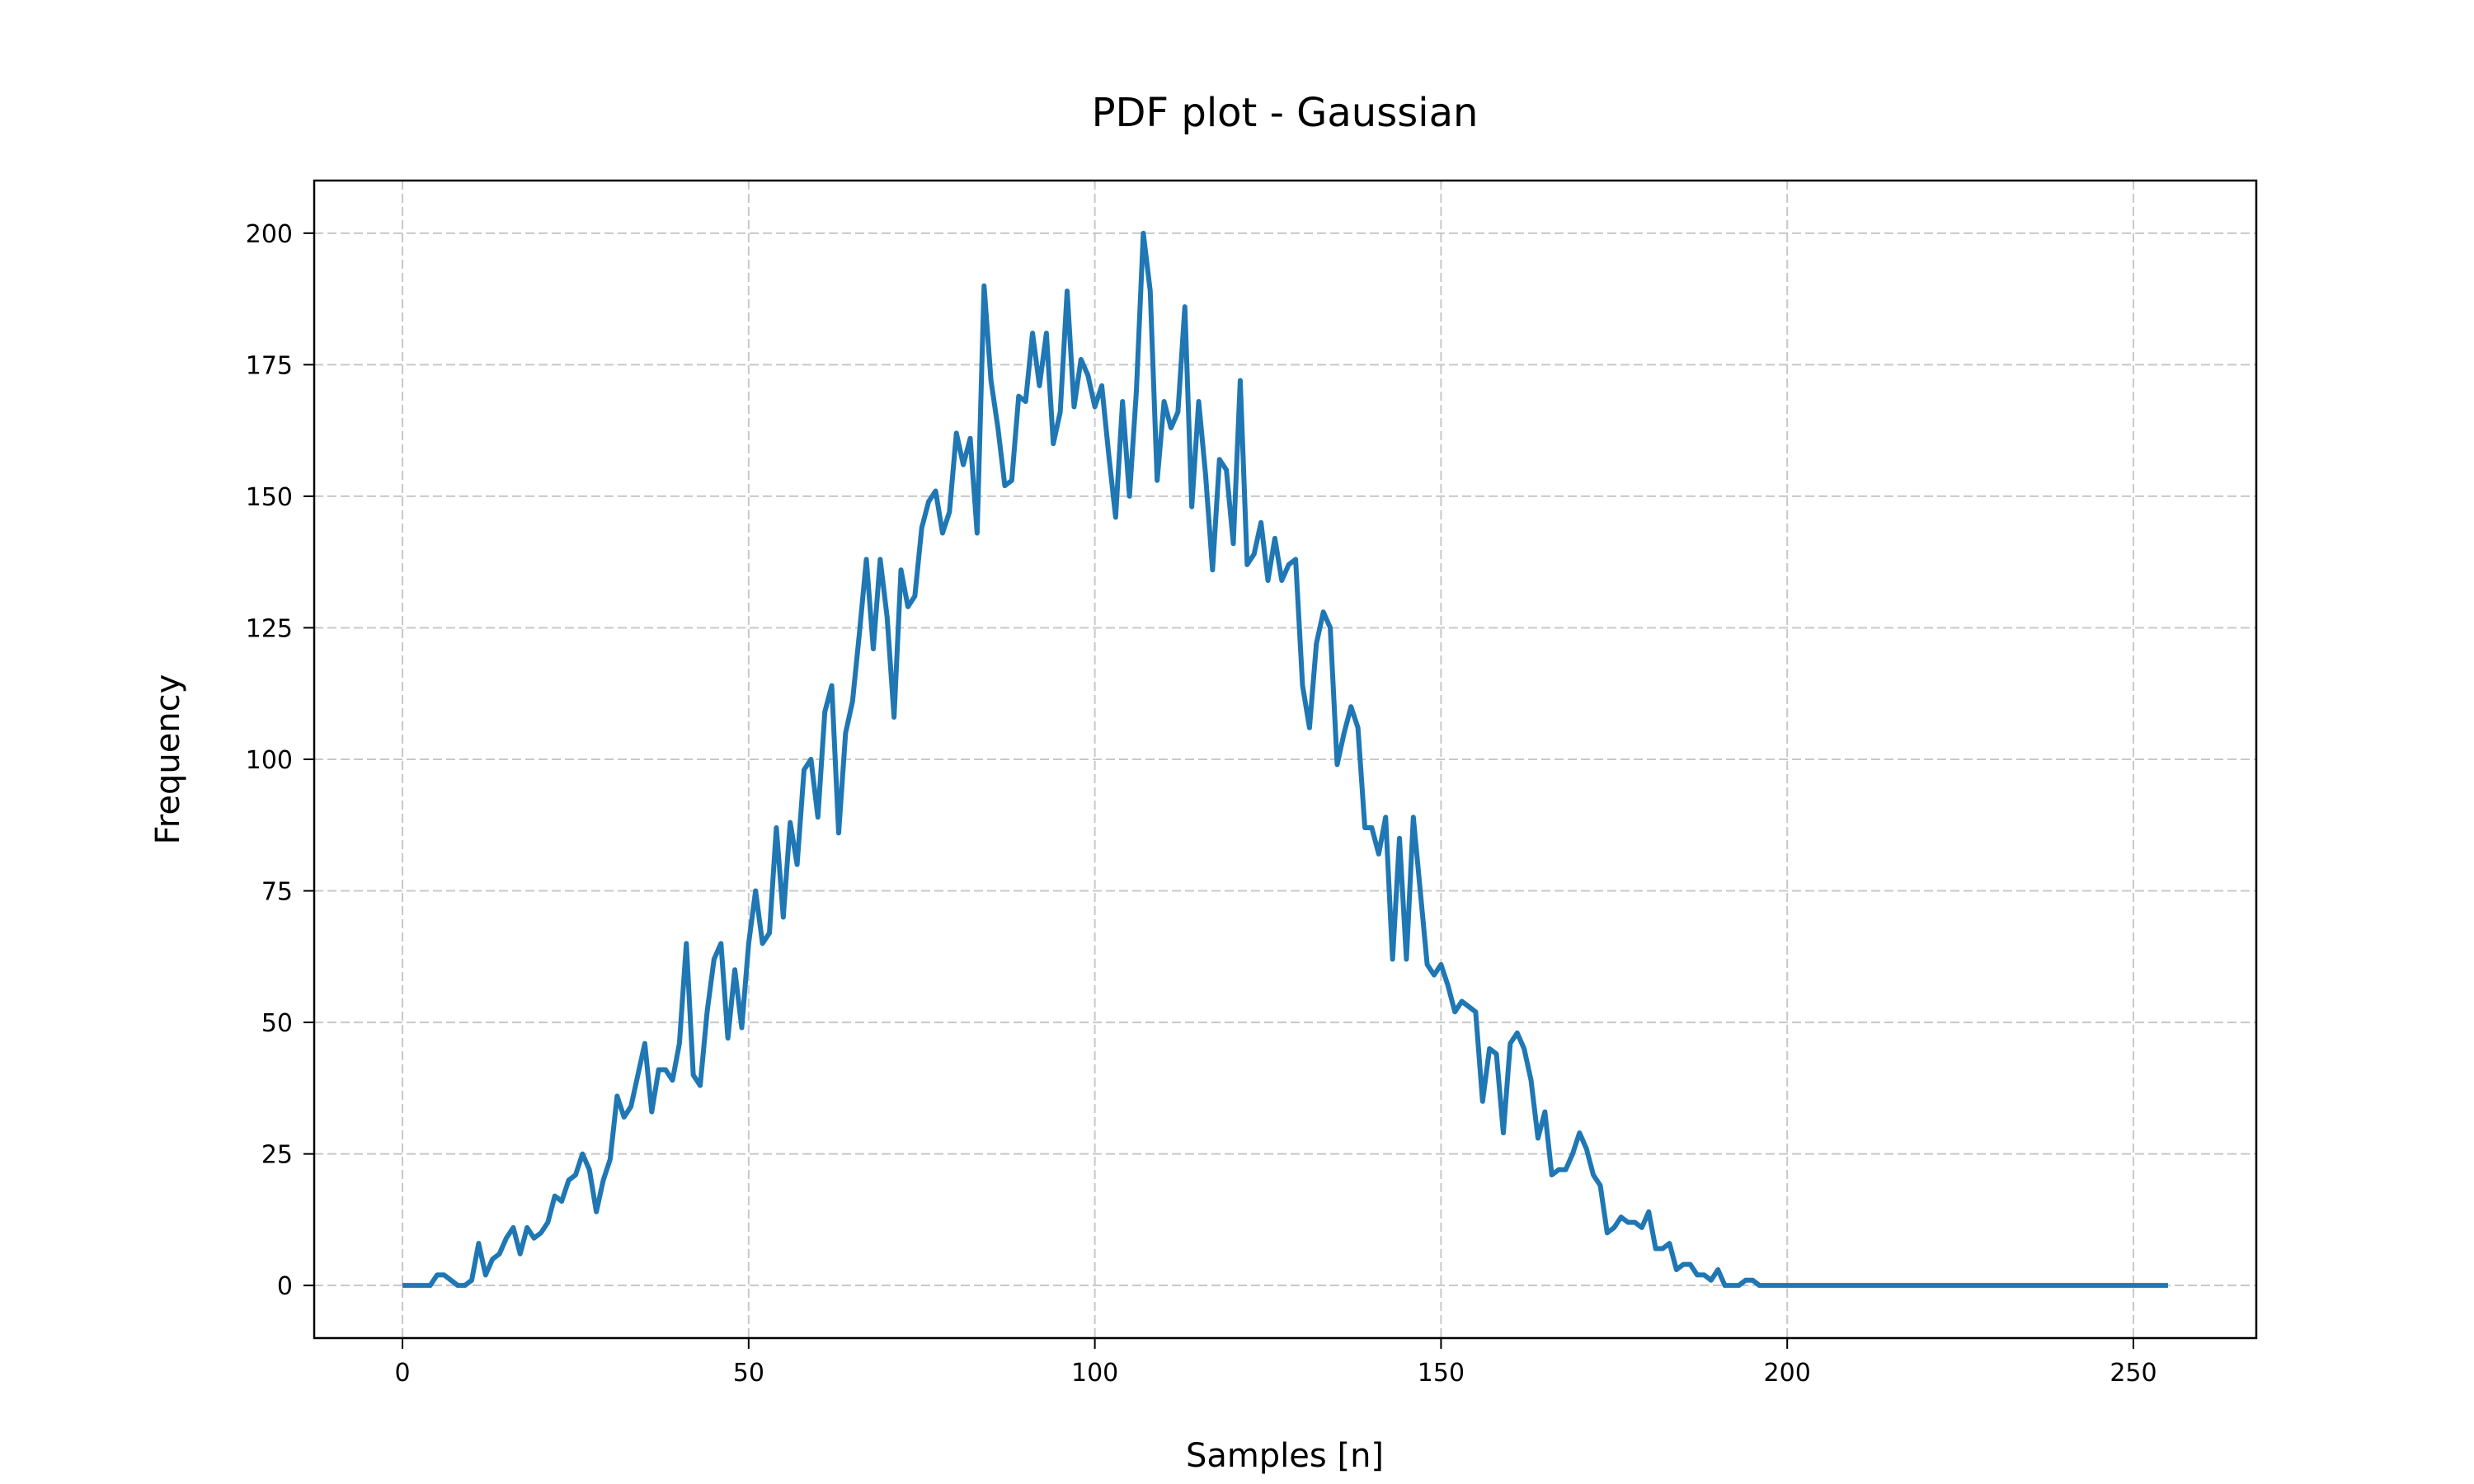 The width and height of the screenshot is (2474, 1484). Describe the element at coordinates (269, 497) in the screenshot. I see `y-tick-label: 150` at that location.